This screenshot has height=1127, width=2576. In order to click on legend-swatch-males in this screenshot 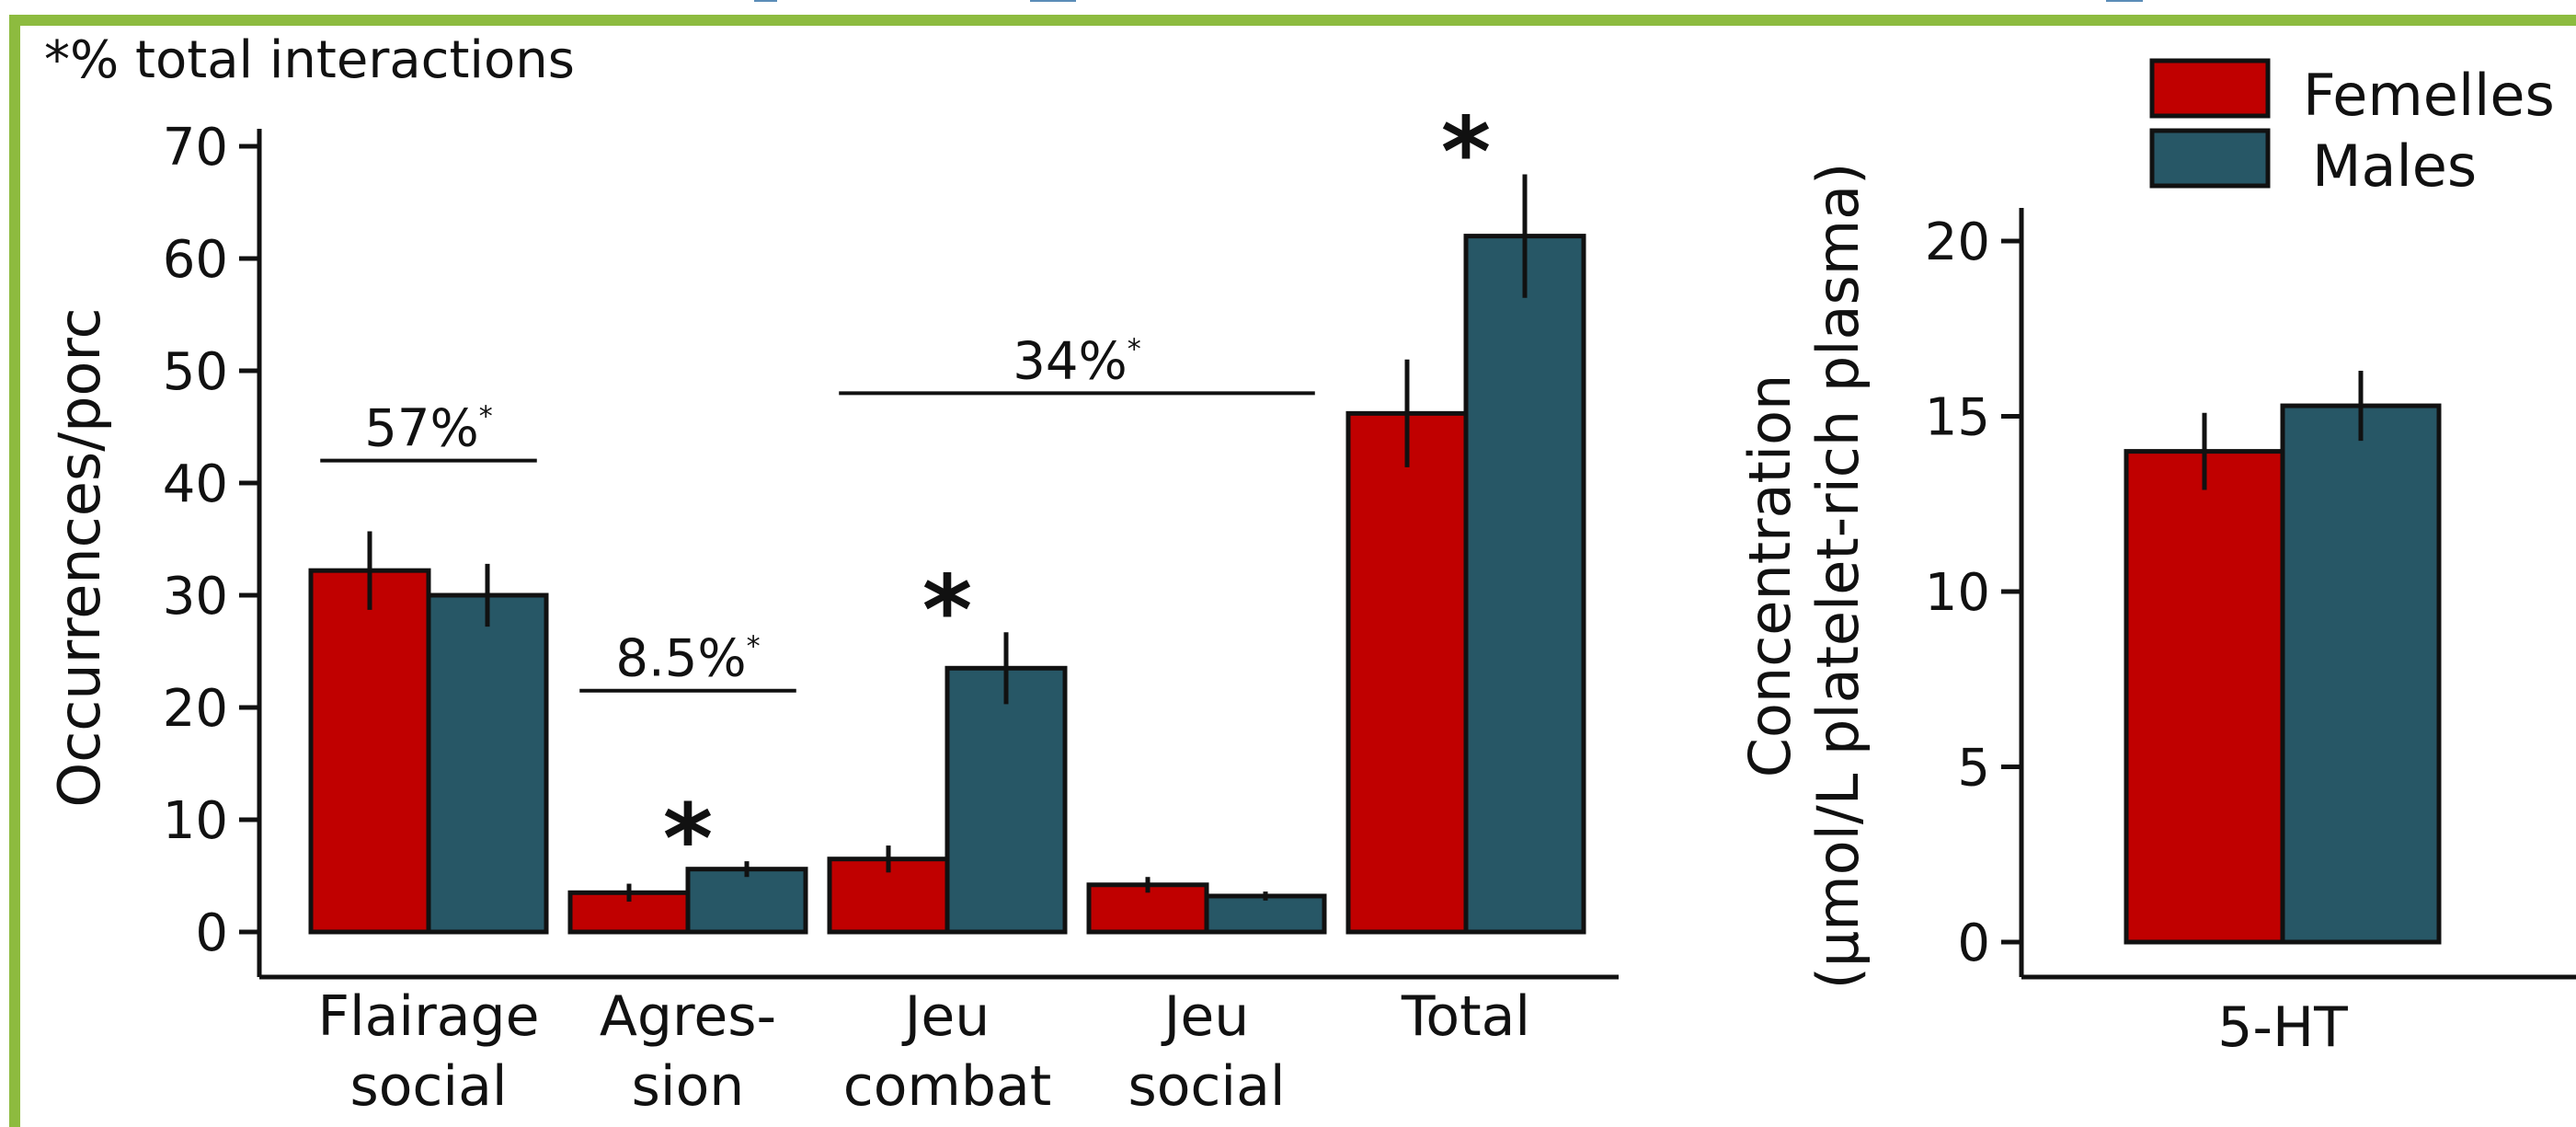, I will do `click(2210, 158)`.